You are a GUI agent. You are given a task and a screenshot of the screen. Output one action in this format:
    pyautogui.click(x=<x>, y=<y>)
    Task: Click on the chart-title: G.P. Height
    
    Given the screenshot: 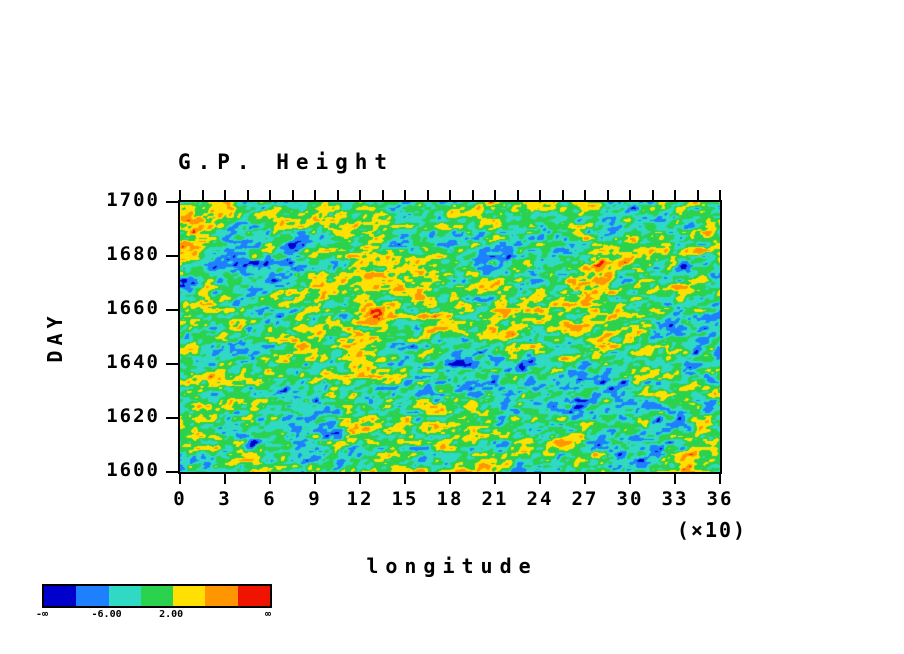 What is the action you would take?
    pyautogui.click(x=286, y=162)
    